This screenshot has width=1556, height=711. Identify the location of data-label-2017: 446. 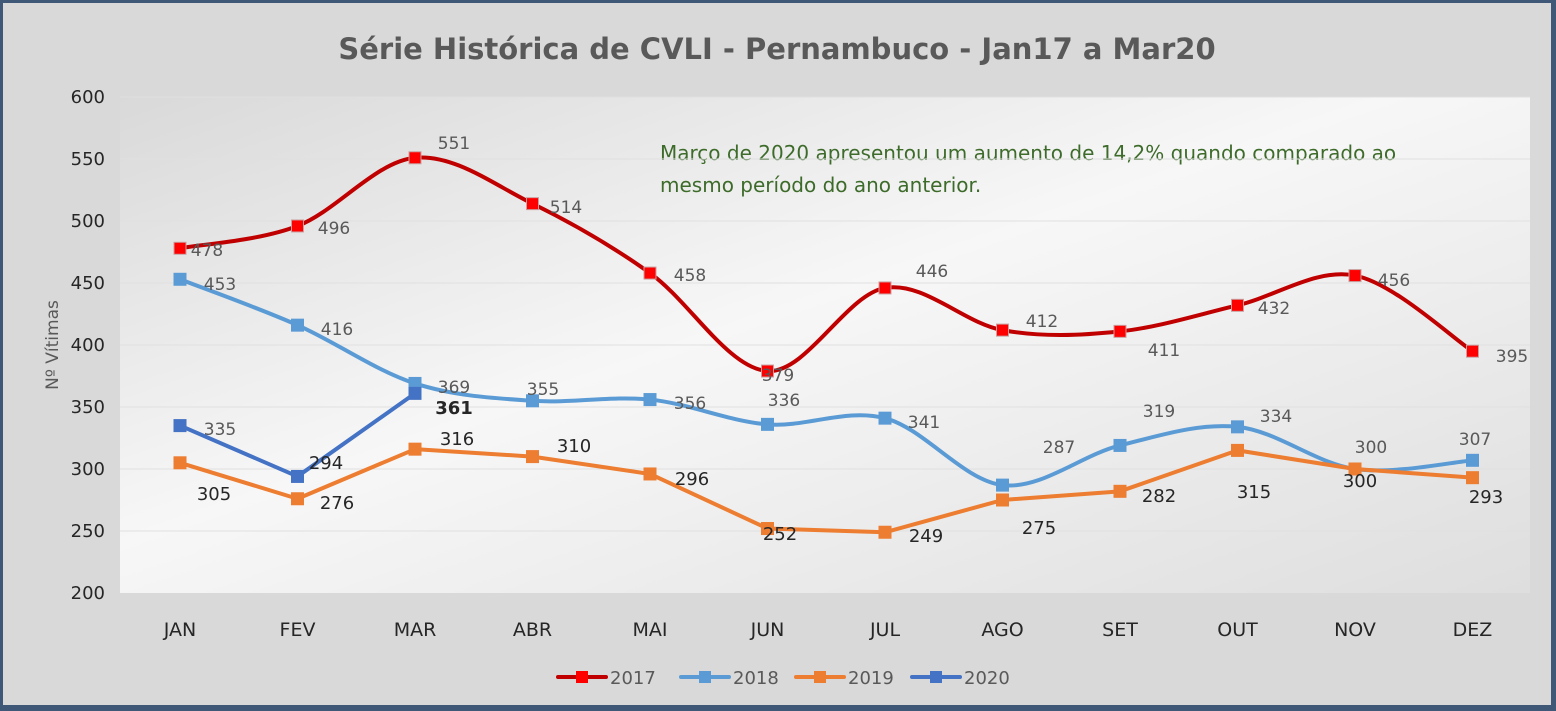
(932, 272).